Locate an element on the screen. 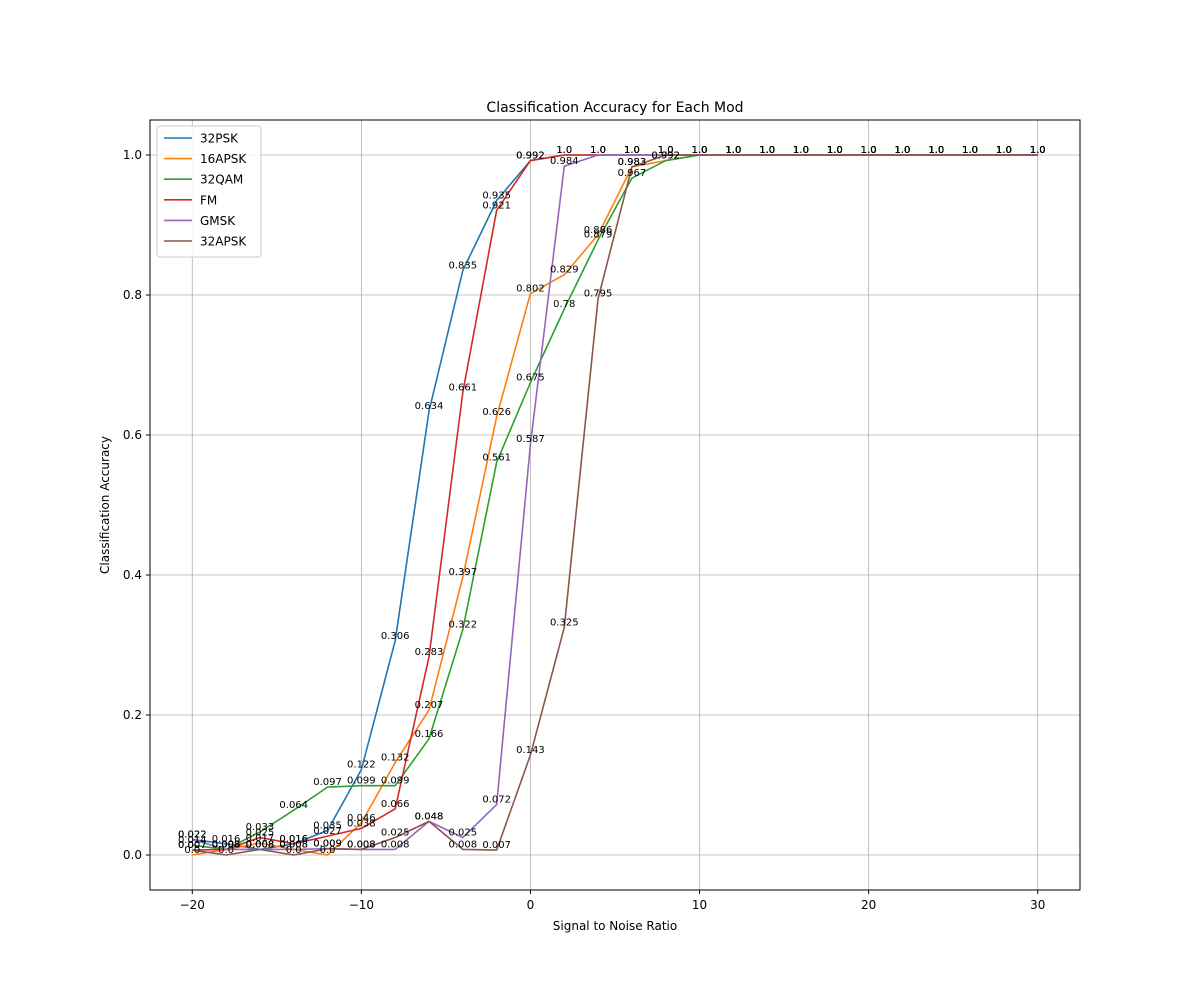  x-tick-label: −20 is located at coordinates (192, 905).